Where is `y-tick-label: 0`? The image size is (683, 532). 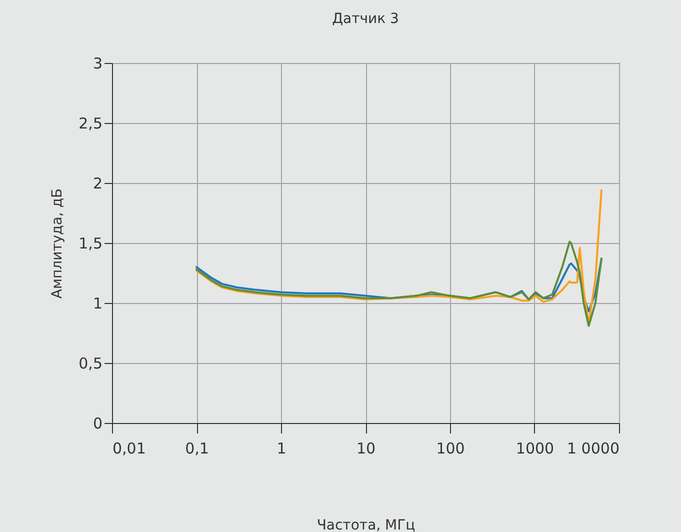 y-tick-label: 0 is located at coordinates (97, 423).